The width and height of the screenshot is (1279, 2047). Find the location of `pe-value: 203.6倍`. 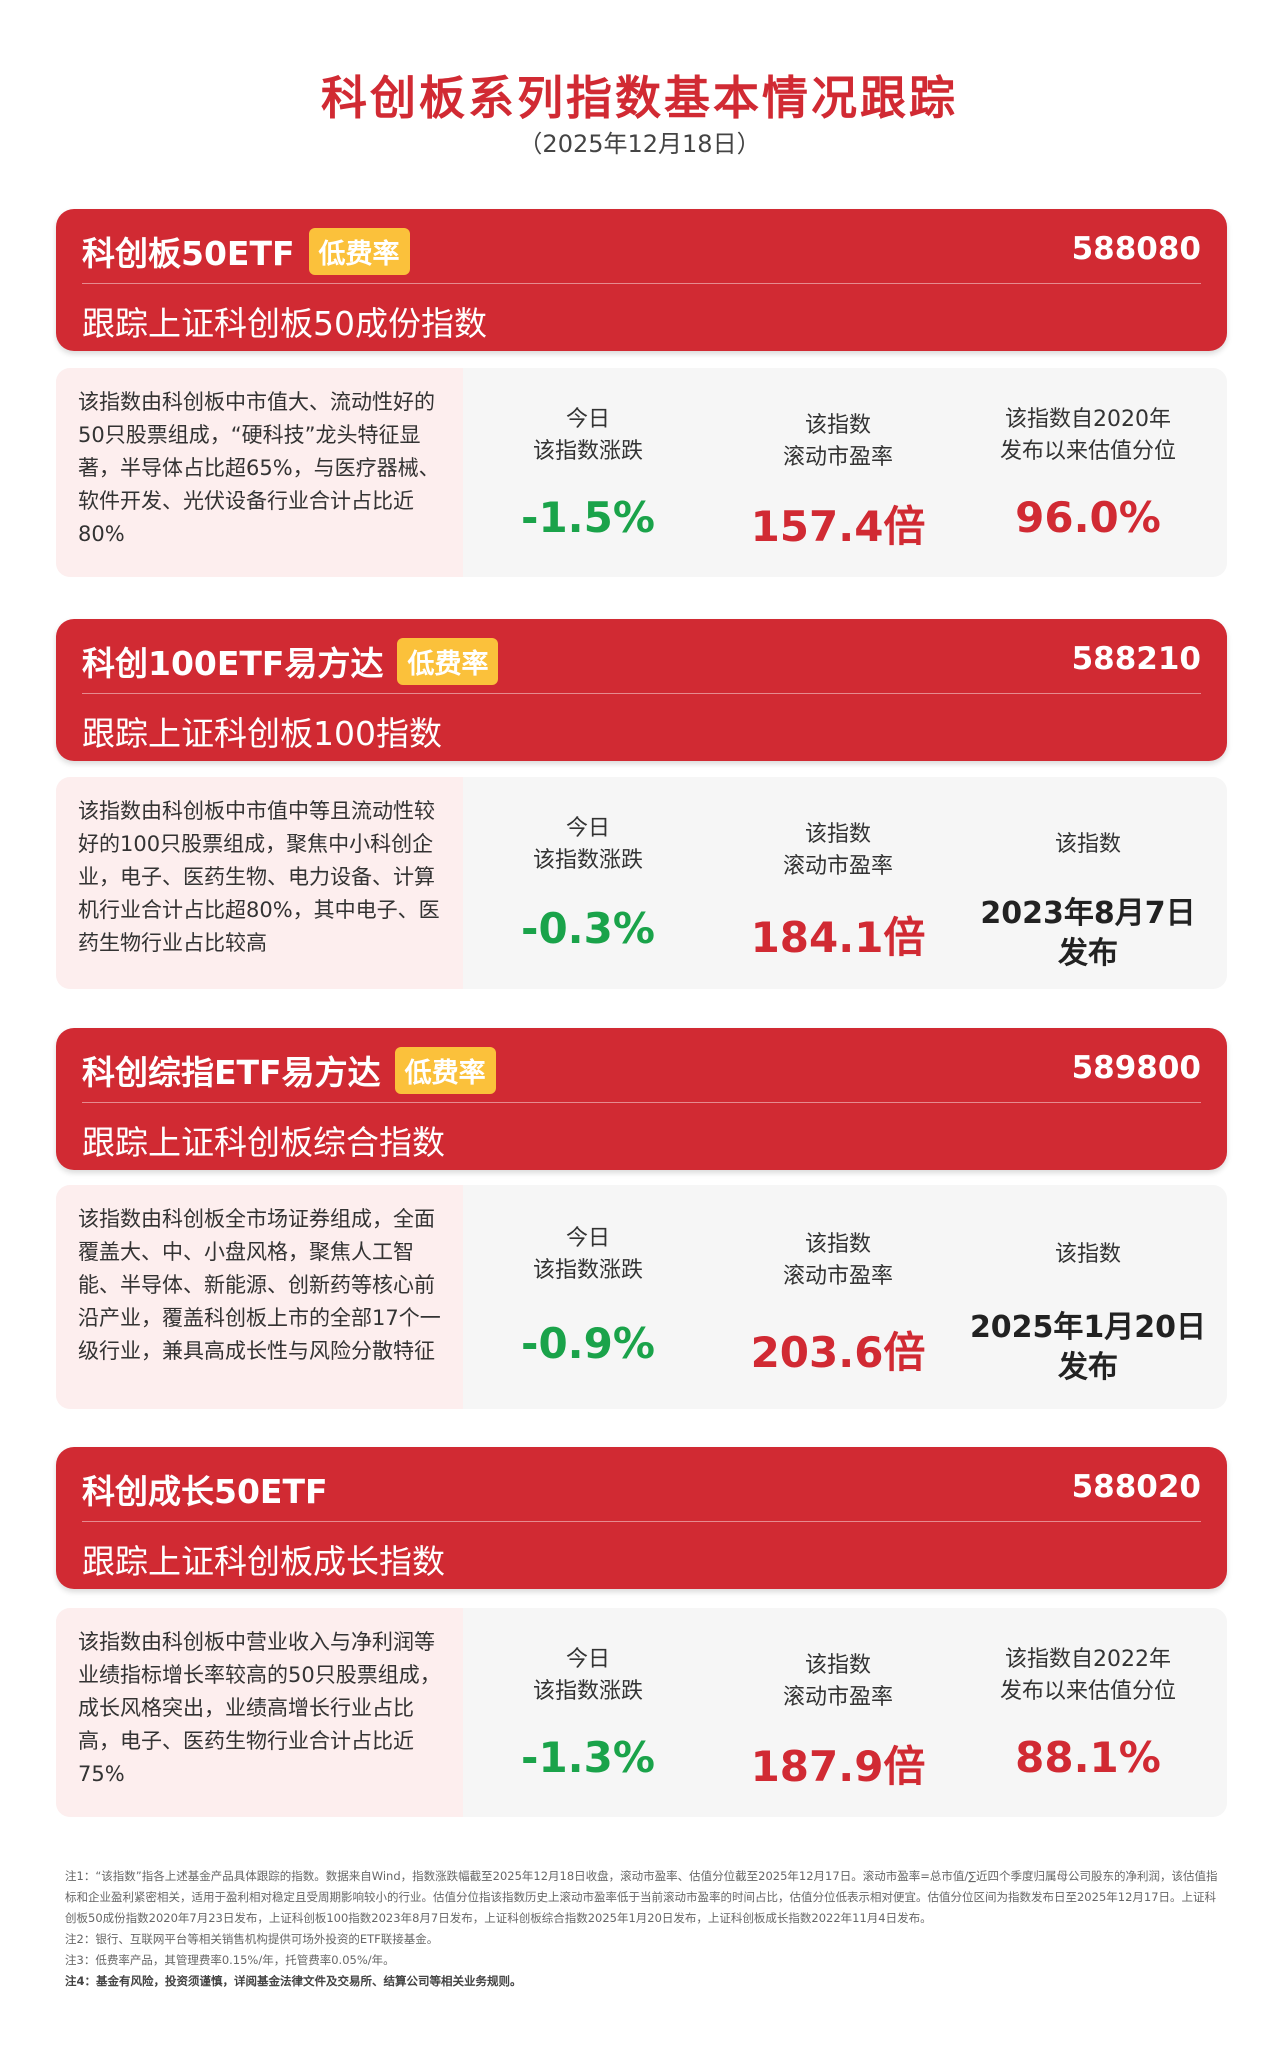

pe-value: 203.6倍 is located at coordinates (838, 1352).